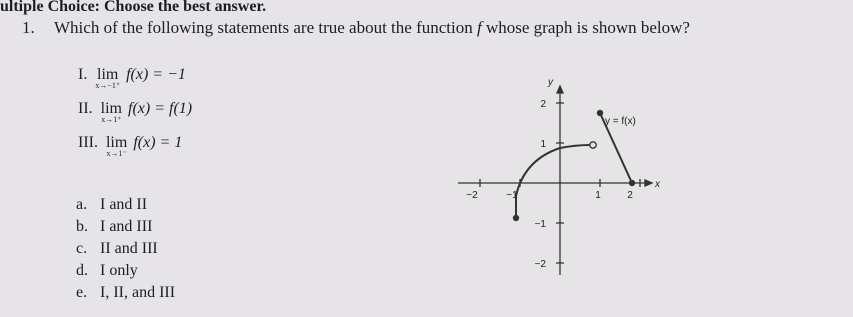  I want to click on statement-numeral: III., so click(88, 142).